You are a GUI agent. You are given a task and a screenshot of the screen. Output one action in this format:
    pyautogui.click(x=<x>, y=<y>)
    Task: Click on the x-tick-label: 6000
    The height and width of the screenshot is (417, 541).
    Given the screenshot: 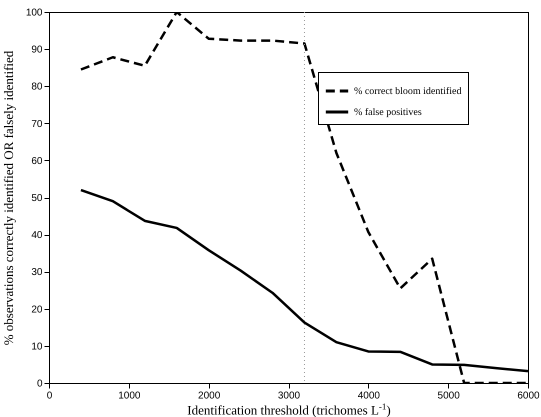 What is the action you would take?
    pyautogui.click(x=528, y=396)
    